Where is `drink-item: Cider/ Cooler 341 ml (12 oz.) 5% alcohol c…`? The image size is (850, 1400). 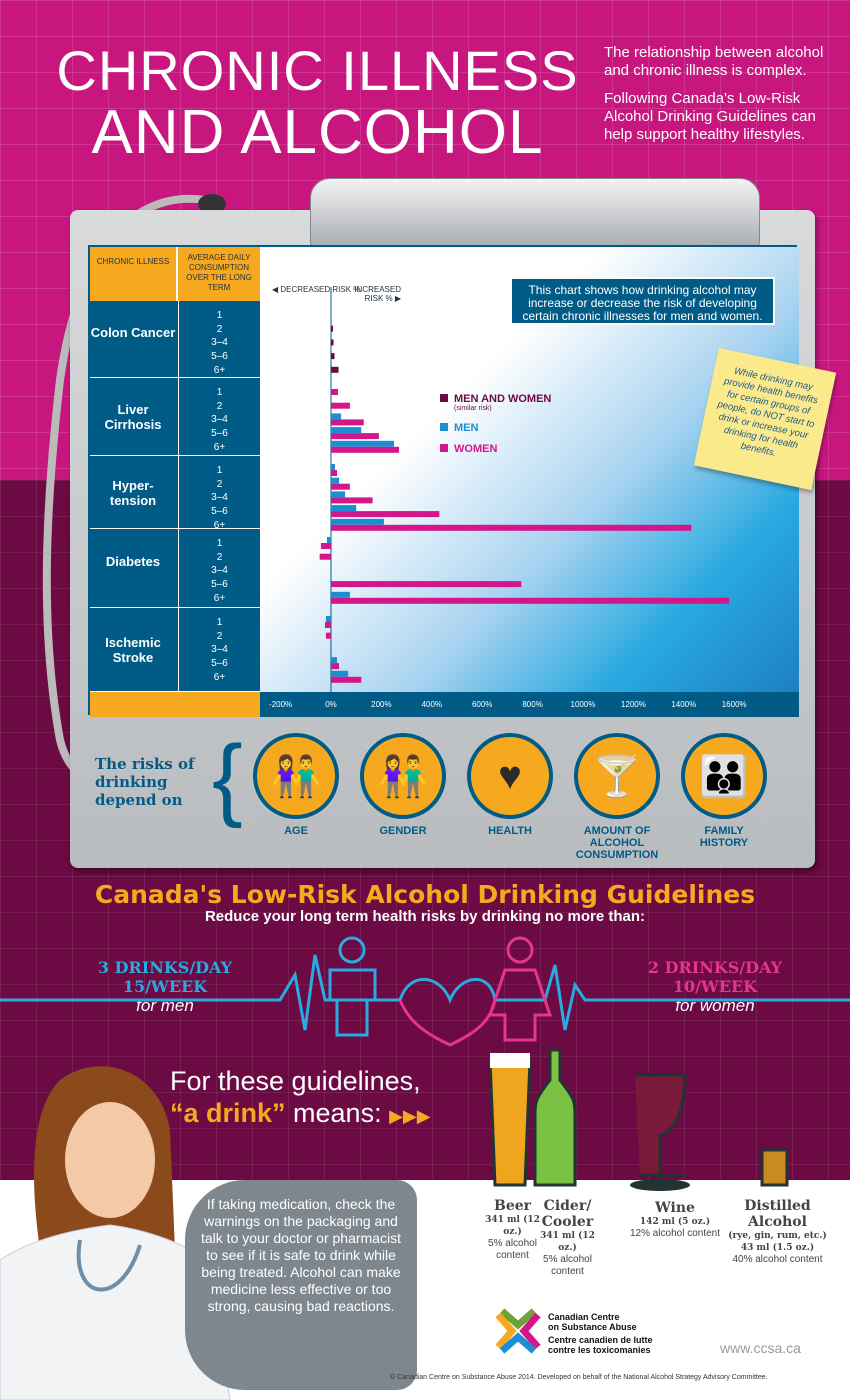
drink-item: Cider/ Cooler 341 ml (12 oz.) 5% alcohol c… is located at coordinates (567, 1237).